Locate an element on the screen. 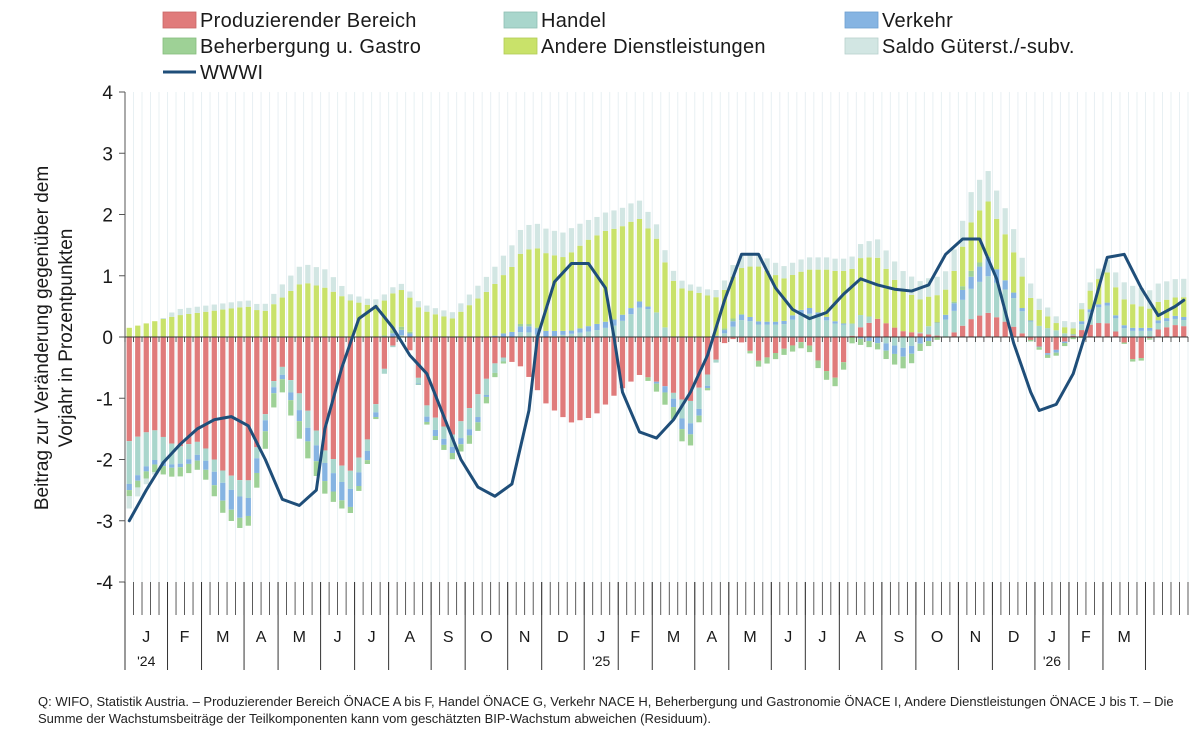  legend-item-prod: Produzierender Bereich is located at coordinates (289, 21).